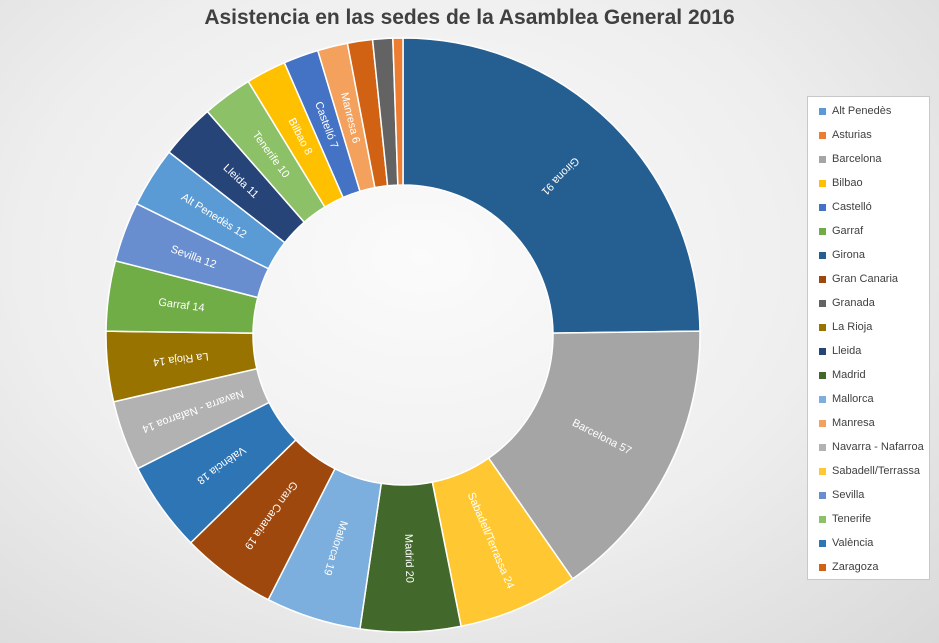 Image resolution: width=939 pixels, height=643 pixels. Describe the element at coordinates (865, 279) in the screenshot. I see `legend-label: Gran Canaria` at that location.